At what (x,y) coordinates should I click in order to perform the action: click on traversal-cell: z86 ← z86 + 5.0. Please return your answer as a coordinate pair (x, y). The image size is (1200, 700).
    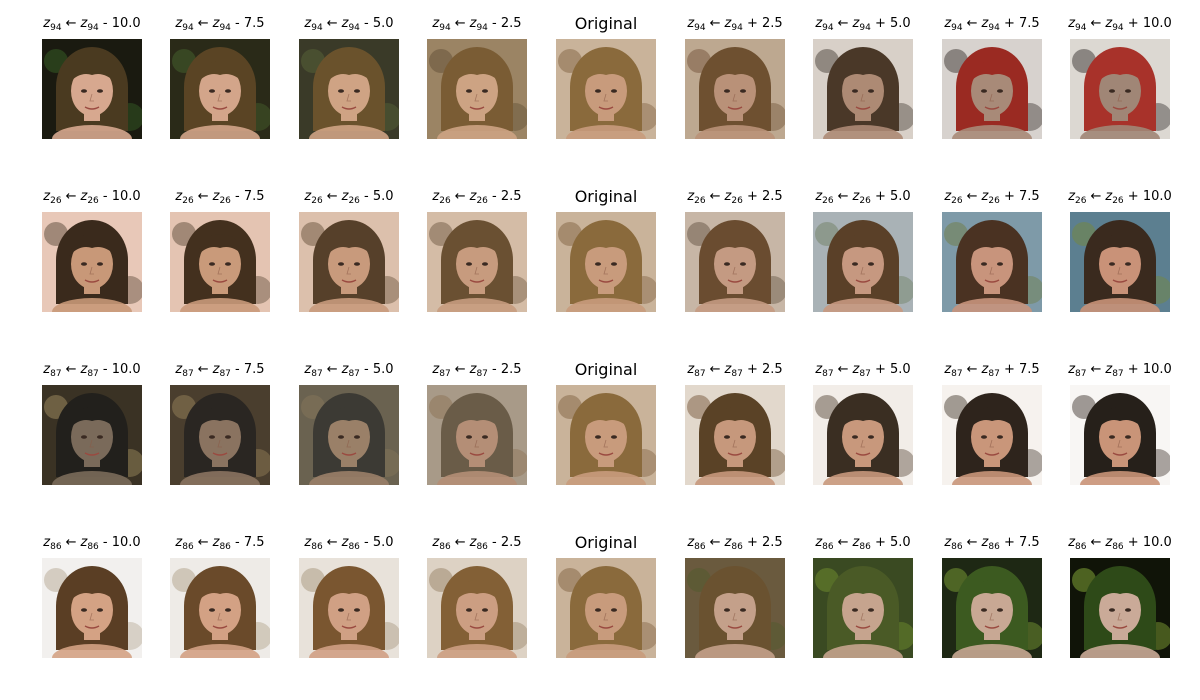
    Looking at the image, I should click on (863, 598).